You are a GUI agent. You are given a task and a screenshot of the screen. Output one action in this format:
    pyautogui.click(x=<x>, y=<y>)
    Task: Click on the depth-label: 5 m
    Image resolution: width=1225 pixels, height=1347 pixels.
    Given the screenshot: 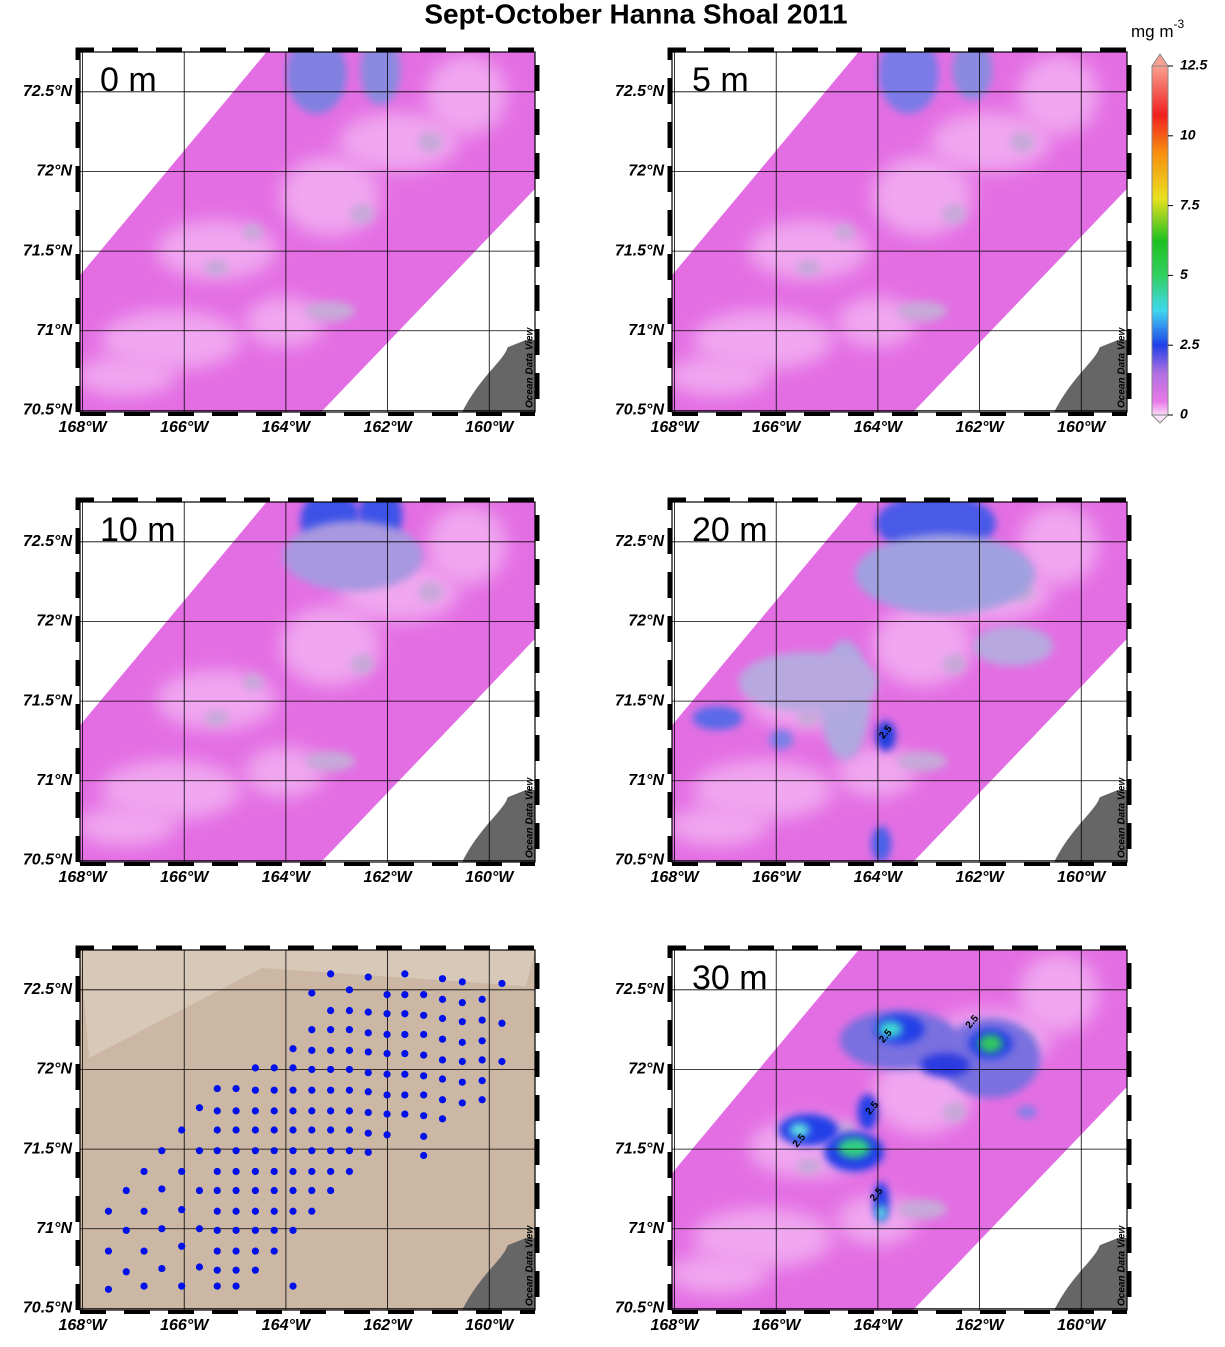 What is the action you would take?
    pyautogui.click(x=720, y=80)
    